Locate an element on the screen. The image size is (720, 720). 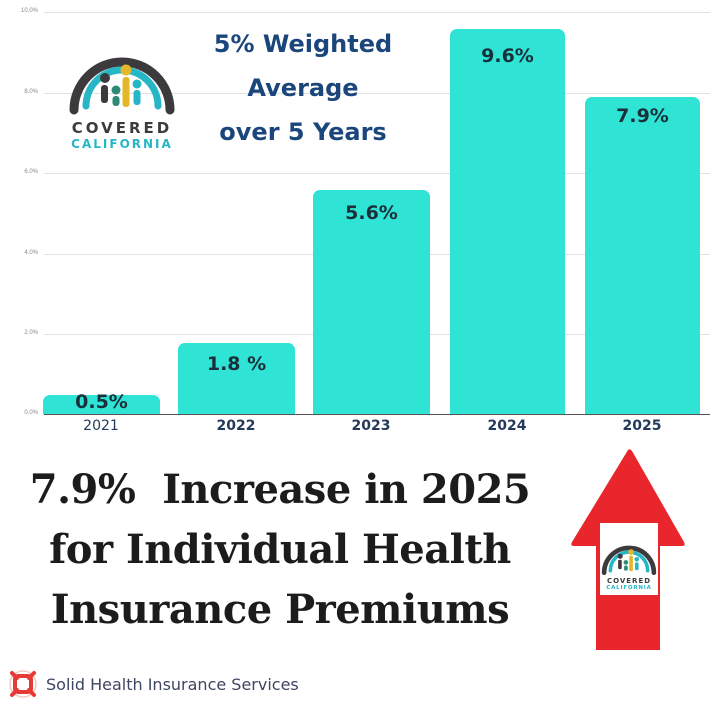
y-tick-label: 4.0% is located at coordinates (31, 253).